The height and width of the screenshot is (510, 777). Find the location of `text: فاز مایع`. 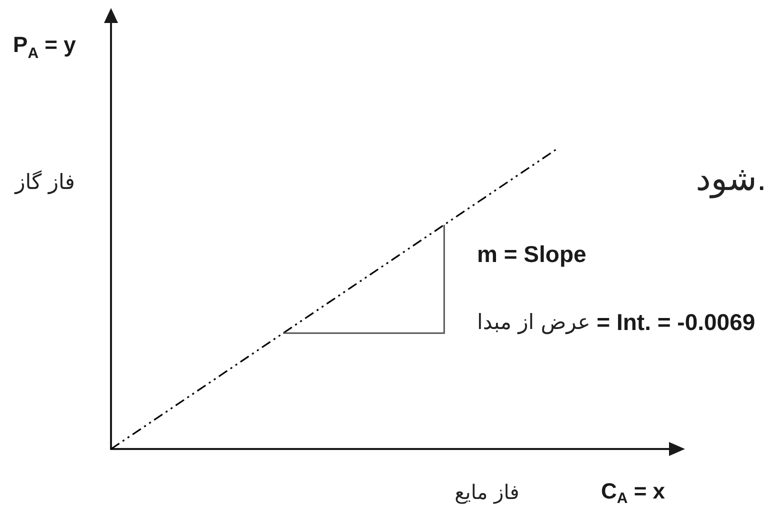

text: فاز مایع is located at coordinates (487, 492).